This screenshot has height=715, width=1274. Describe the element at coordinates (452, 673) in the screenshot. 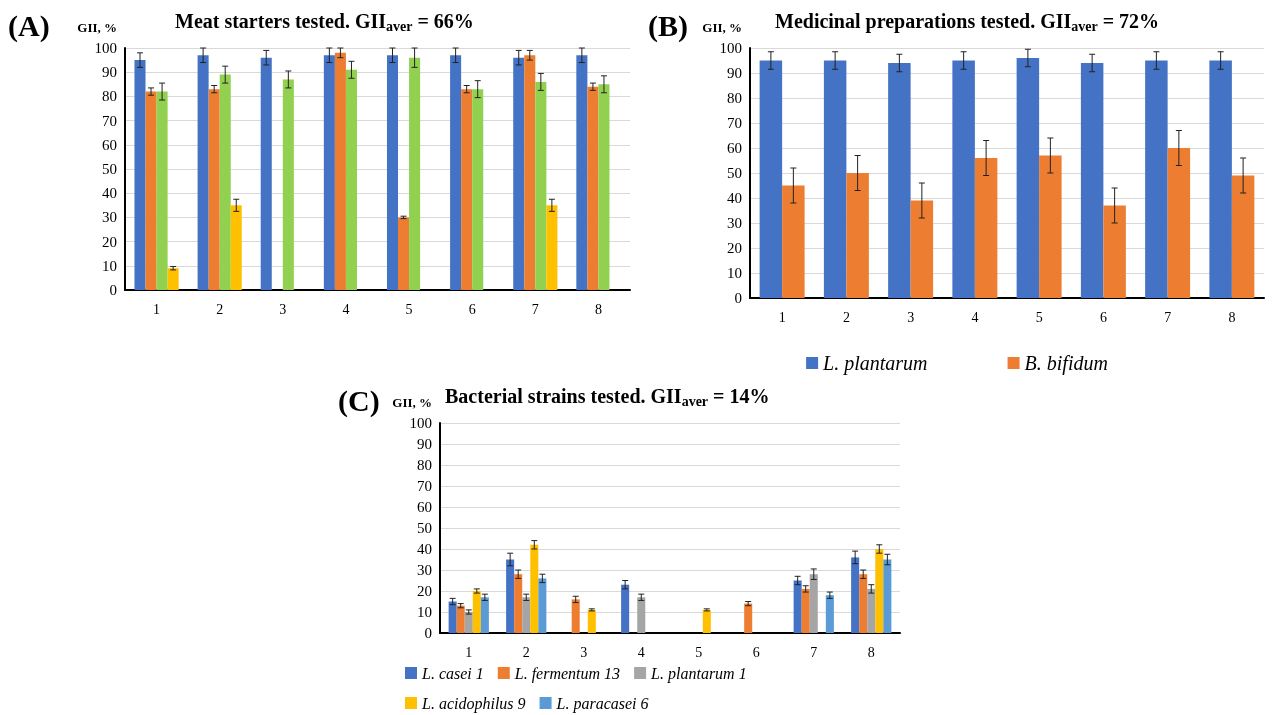

I see `legend-label: L. casei 1` at that location.